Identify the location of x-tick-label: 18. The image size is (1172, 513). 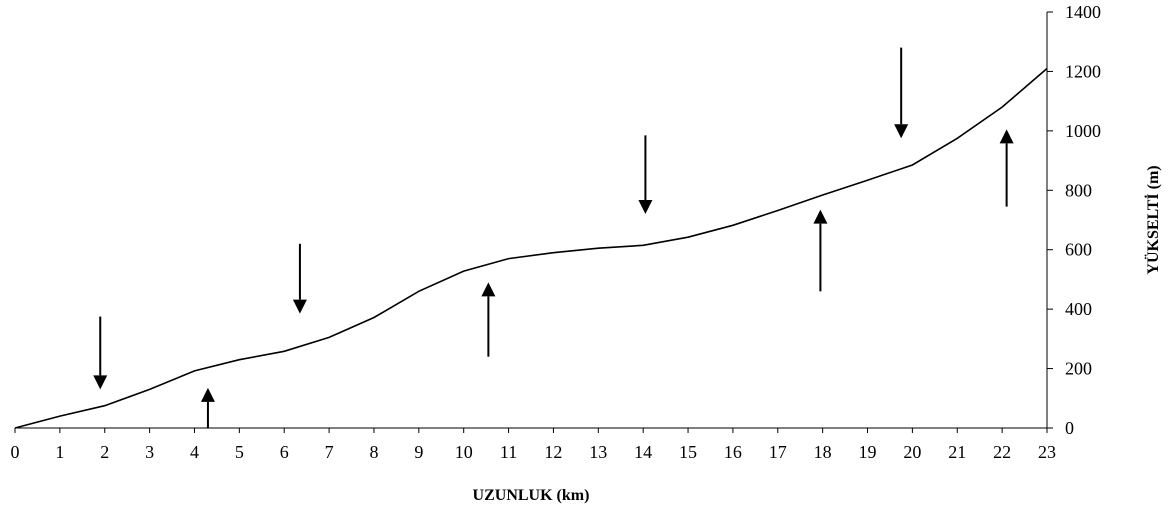
(823, 452).